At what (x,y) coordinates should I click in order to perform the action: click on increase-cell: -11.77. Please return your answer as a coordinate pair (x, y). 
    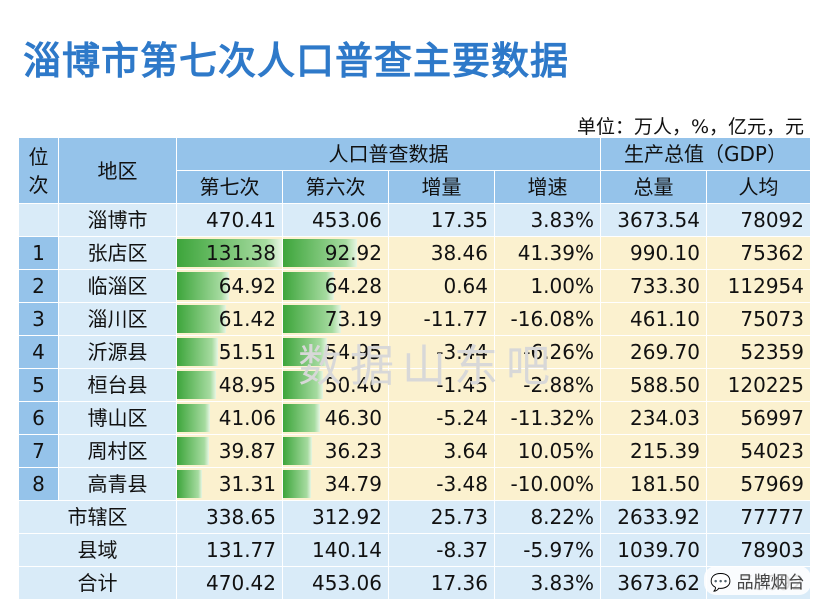
    Looking at the image, I should click on (441, 319).